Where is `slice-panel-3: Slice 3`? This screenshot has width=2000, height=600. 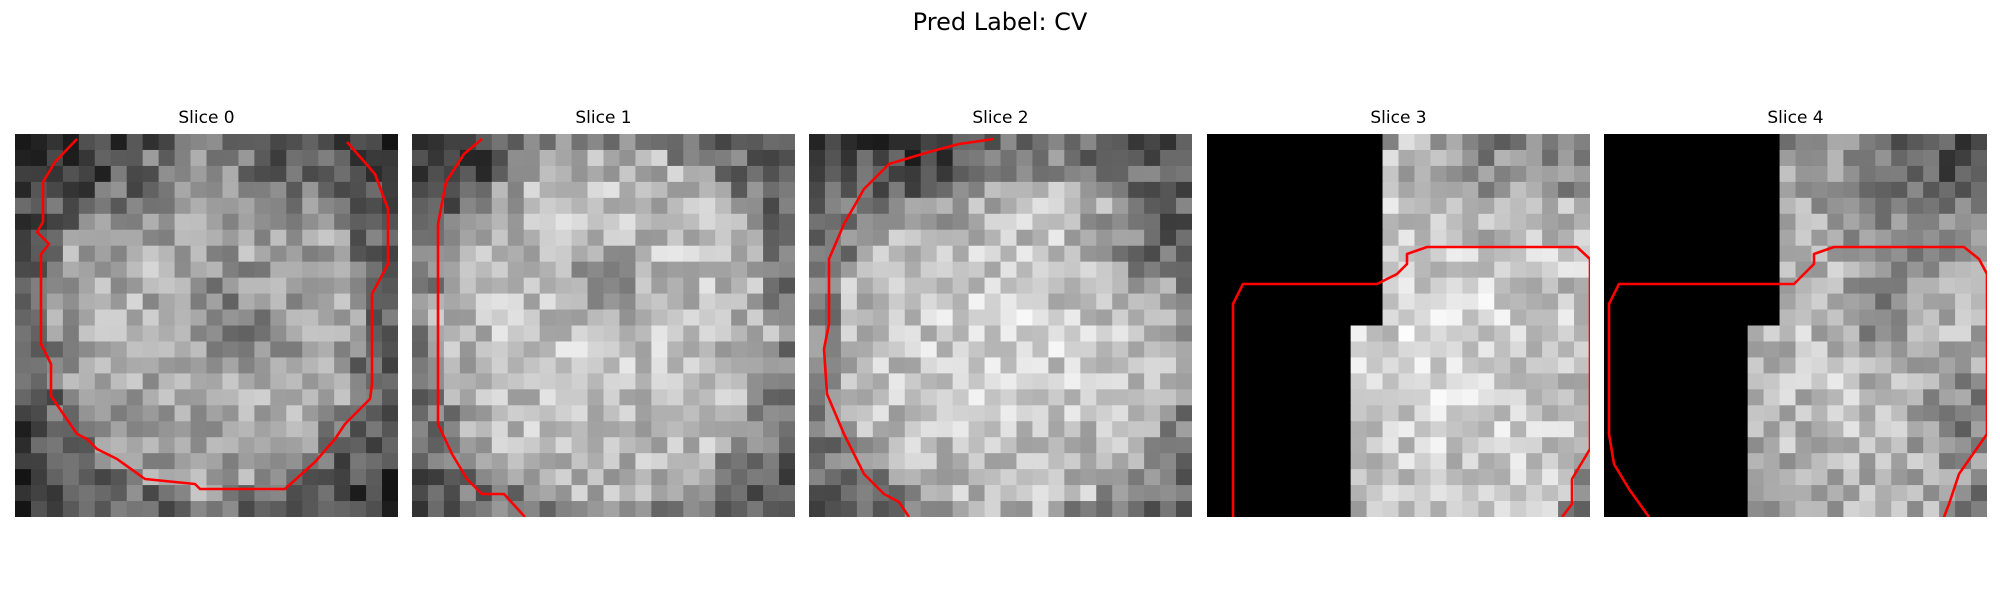
slice-panel-3: Slice 3 is located at coordinates (1398, 312).